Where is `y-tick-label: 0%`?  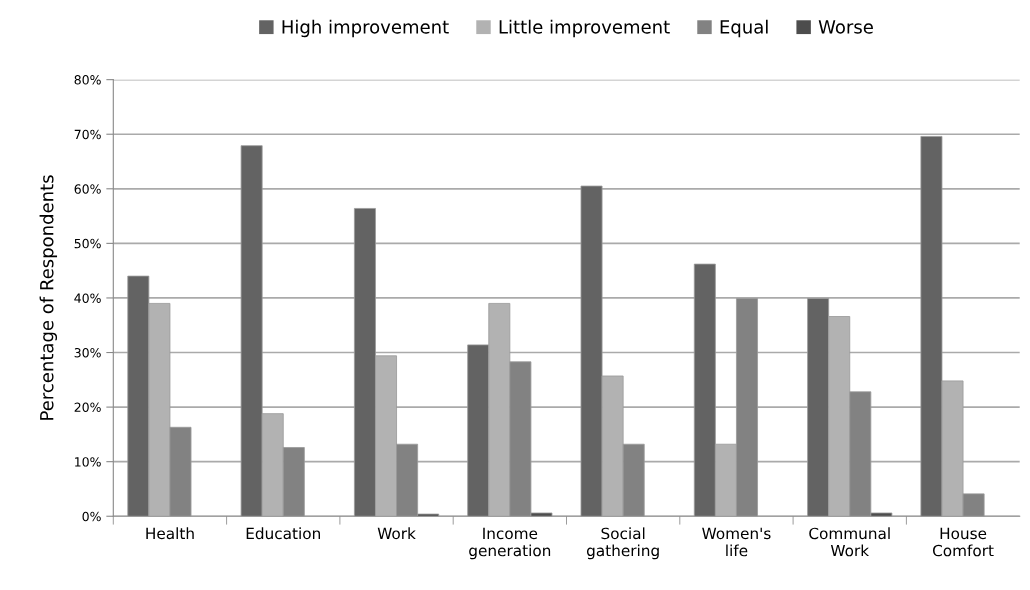 y-tick-label: 0% is located at coordinates (91, 516).